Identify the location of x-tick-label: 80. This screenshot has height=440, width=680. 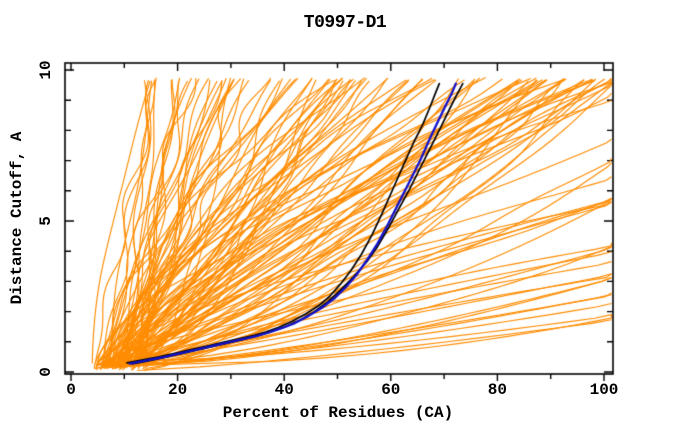
(497, 390).